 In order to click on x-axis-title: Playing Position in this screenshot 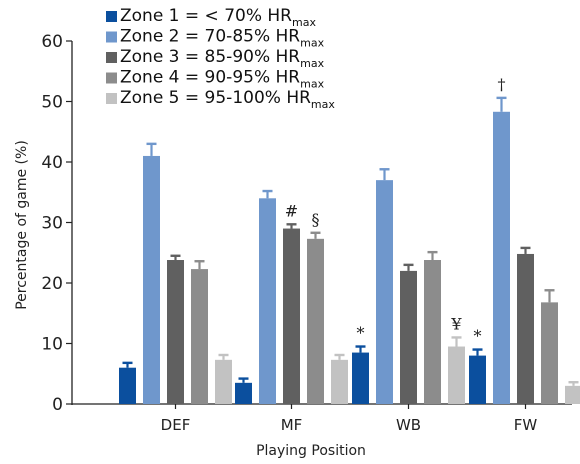, I will do `click(311, 451)`.